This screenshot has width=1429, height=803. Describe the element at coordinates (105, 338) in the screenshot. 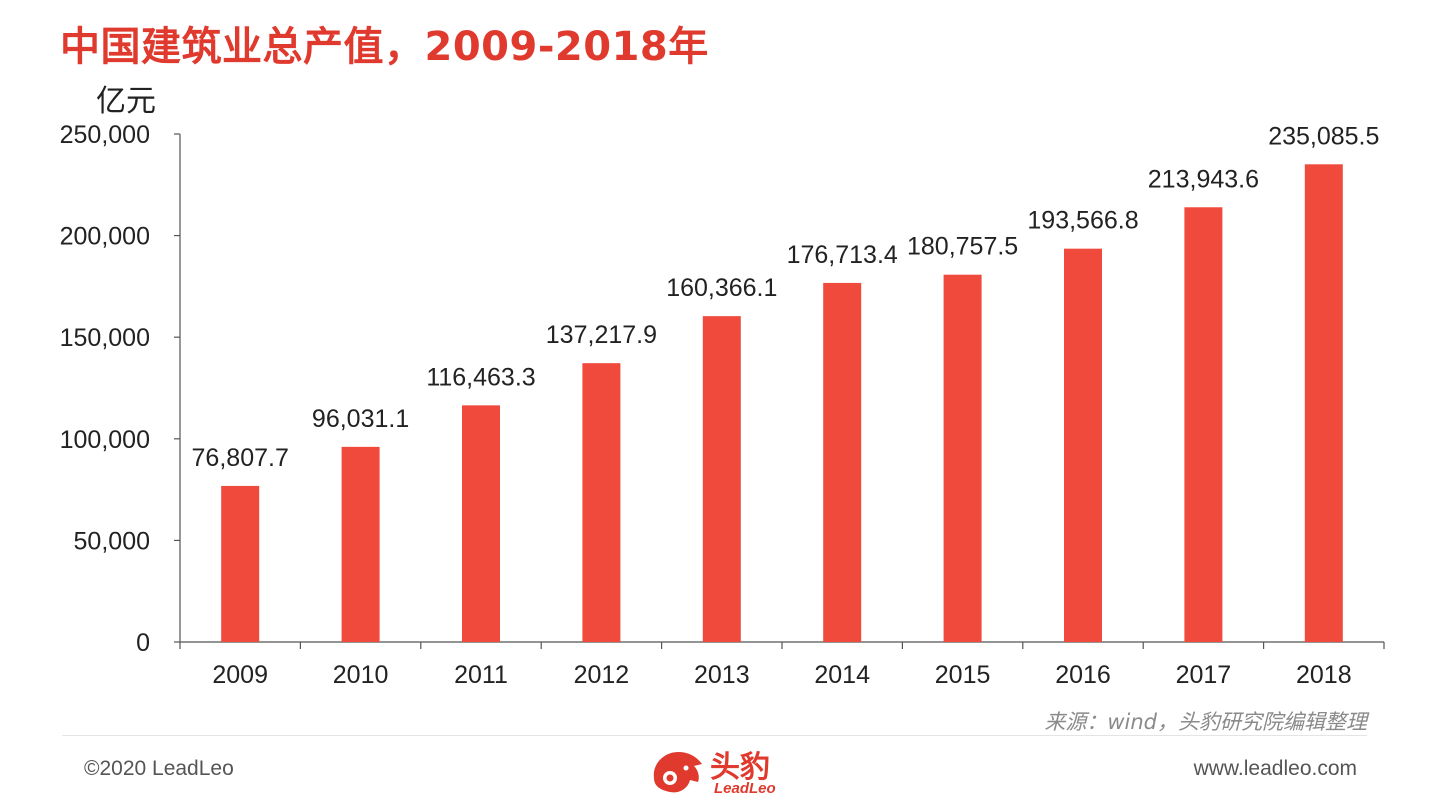

I see `y-tick-label: 150,000` at that location.